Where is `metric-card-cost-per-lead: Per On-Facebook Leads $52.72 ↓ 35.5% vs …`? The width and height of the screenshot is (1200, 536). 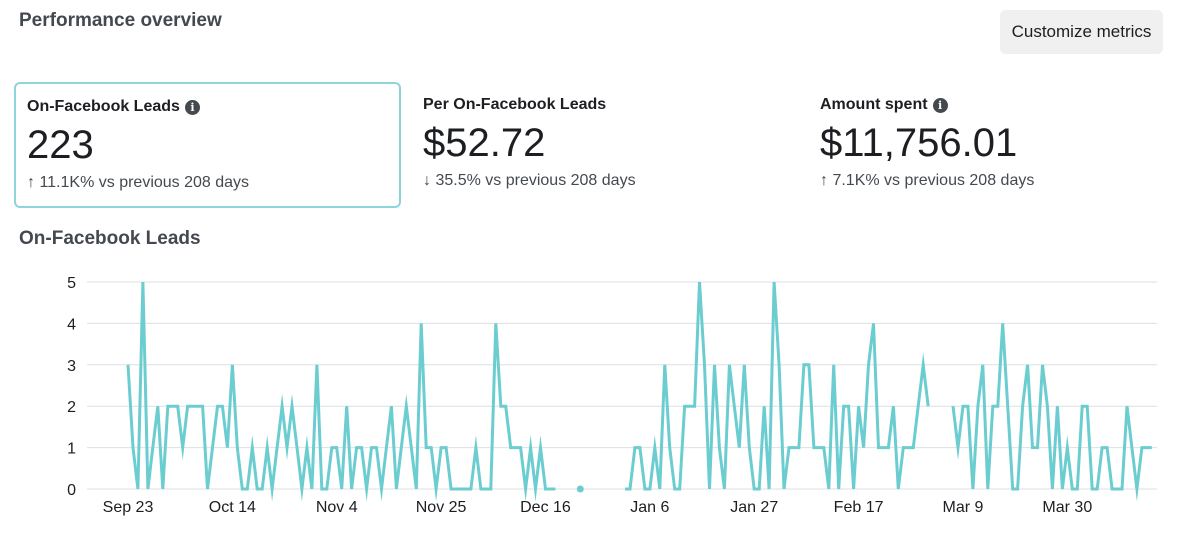 metric-card-cost-per-lead: Per On-Facebook Leads $52.72 ↓ 35.5% vs … is located at coordinates (602, 145).